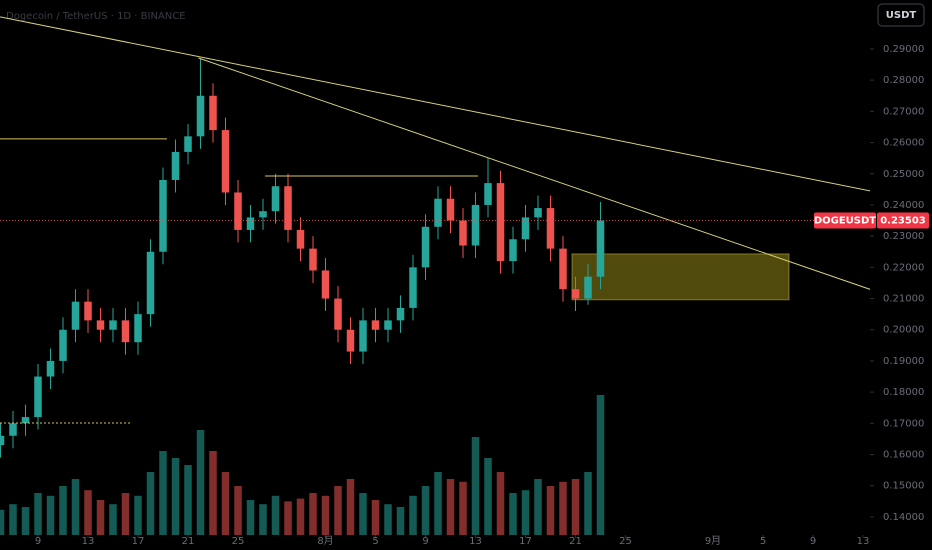 The image size is (932, 550). I want to click on symbol-tag-label: DOGEUSDT, so click(845, 220).